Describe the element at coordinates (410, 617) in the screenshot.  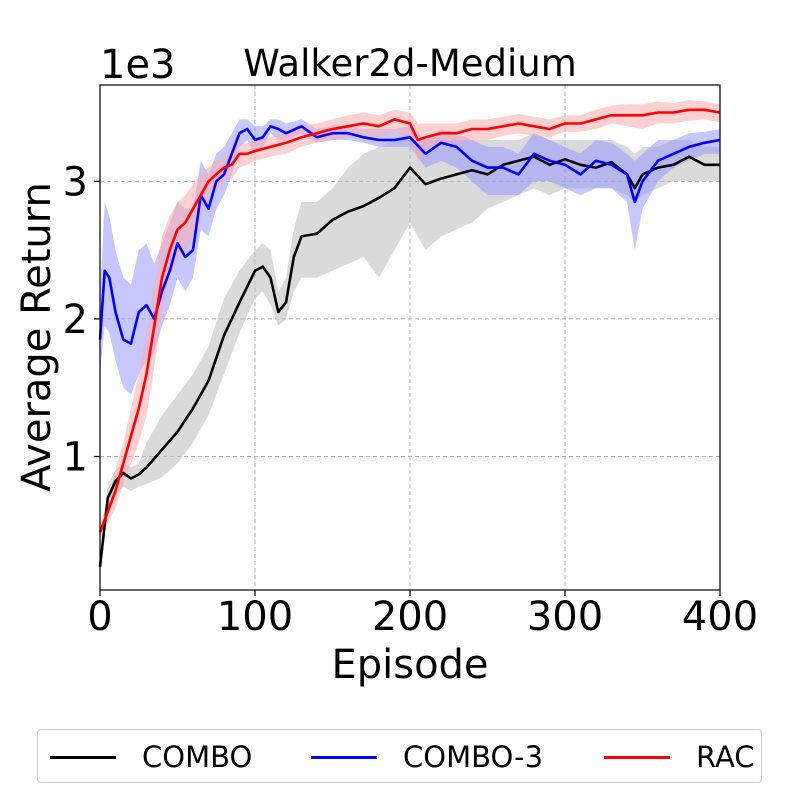
I see `x-tick-label: 200` at that location.